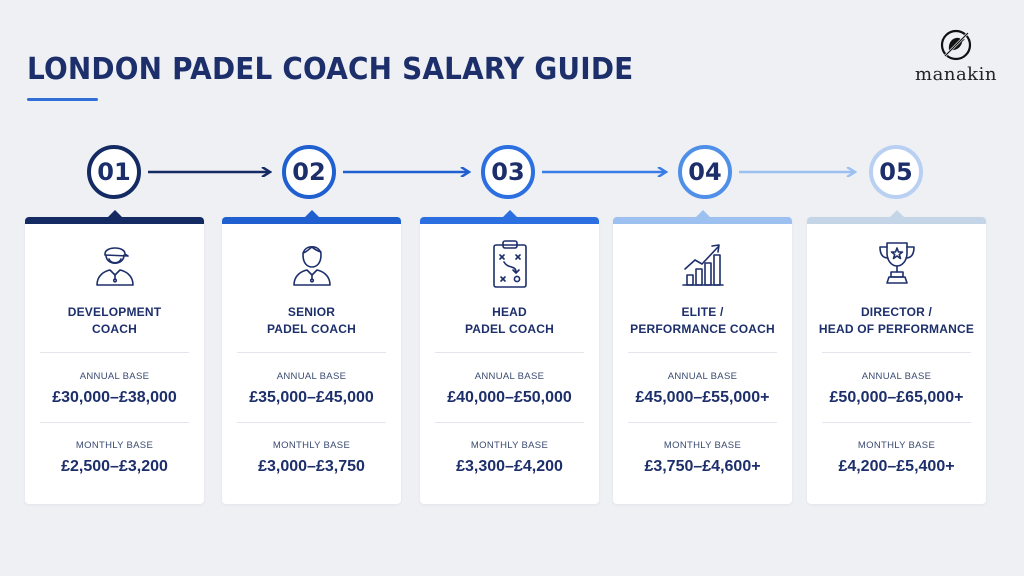 The image size is (1024, 576). I want to click on step-circle-4: 04, so click(705, 172).